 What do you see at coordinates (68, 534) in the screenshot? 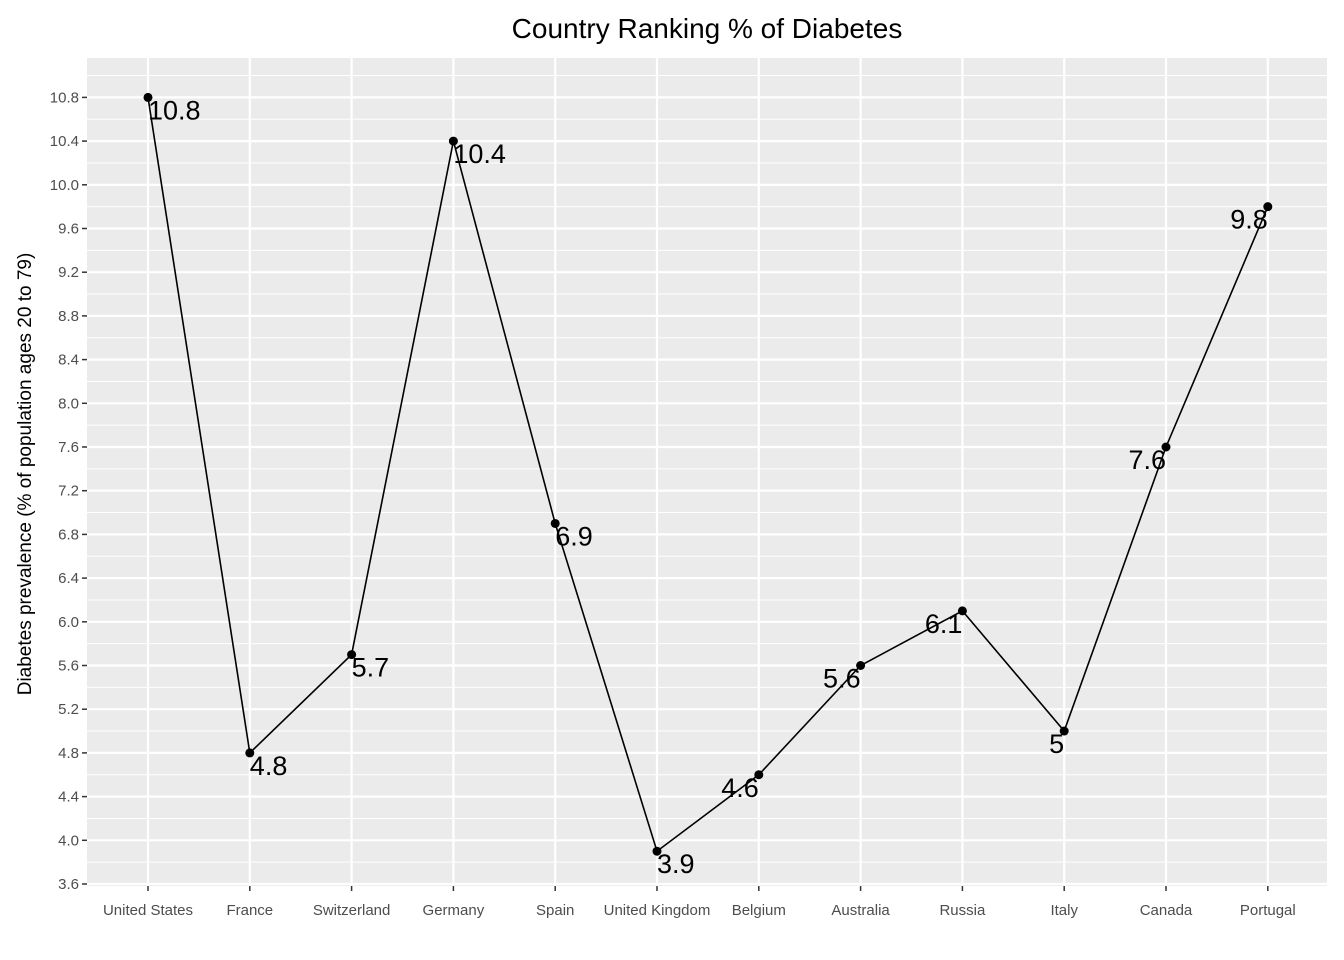
I see `y-tick-label: 6.8` at bounding box center [68, 534].